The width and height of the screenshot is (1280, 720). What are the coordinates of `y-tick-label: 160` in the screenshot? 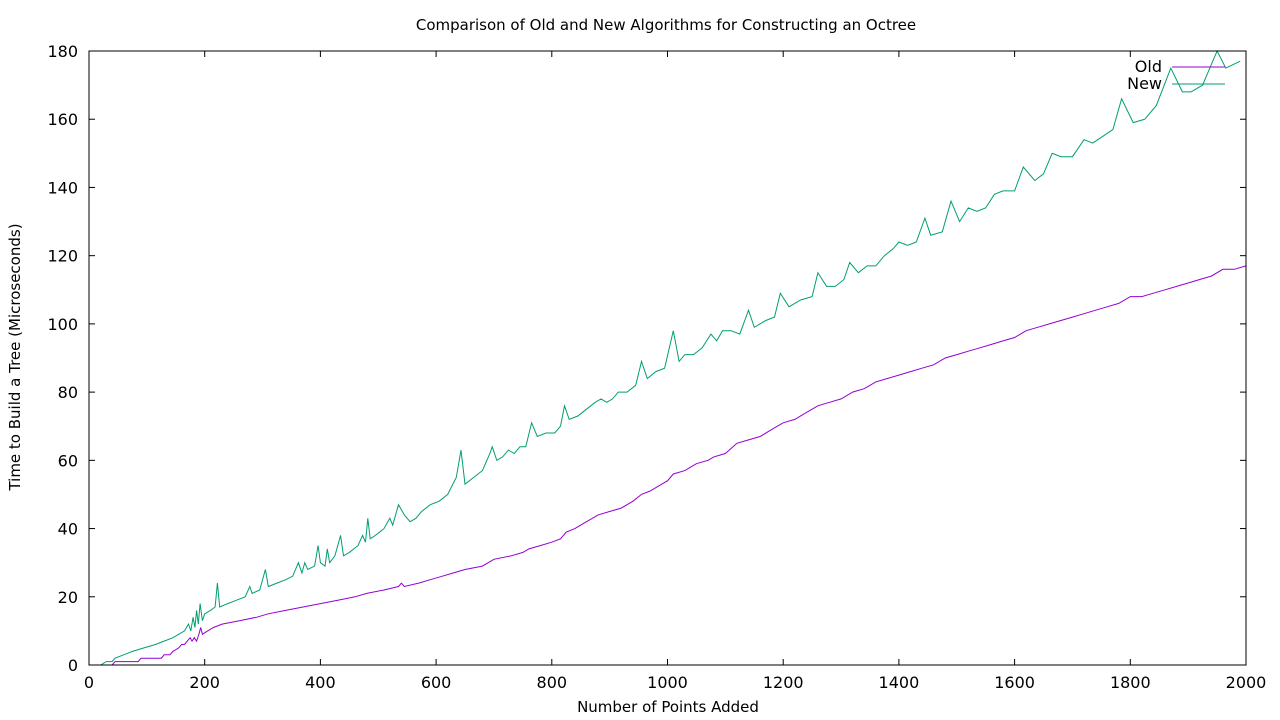 It's located at (62, 119).